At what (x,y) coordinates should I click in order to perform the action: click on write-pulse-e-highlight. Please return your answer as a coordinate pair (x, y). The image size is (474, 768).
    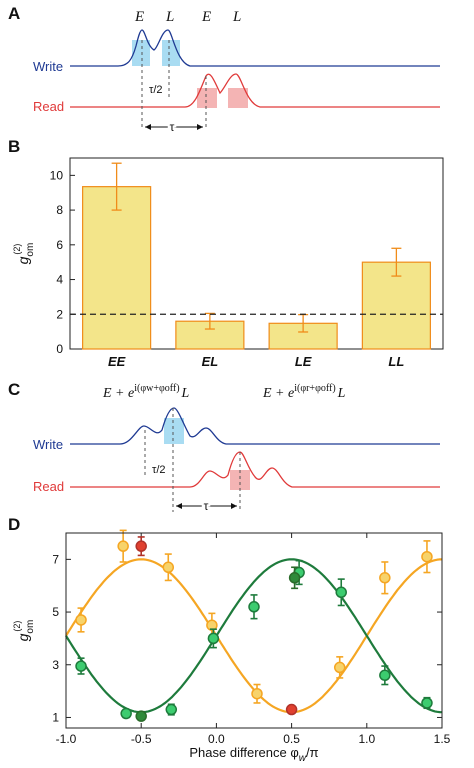
    Looking at the image, I should click on (141, 53).